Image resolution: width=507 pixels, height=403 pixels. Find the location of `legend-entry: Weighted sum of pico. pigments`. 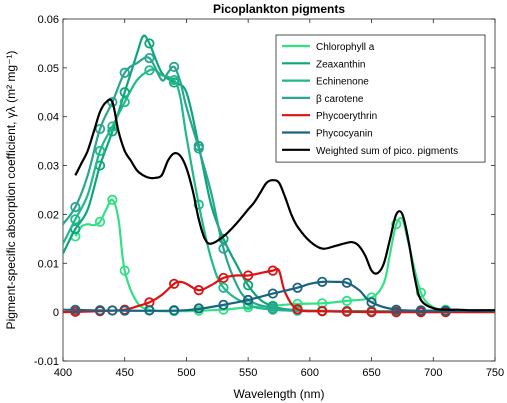

legend-entry: Weighted sum of pico. pigments is located at coordinates (387, 151).